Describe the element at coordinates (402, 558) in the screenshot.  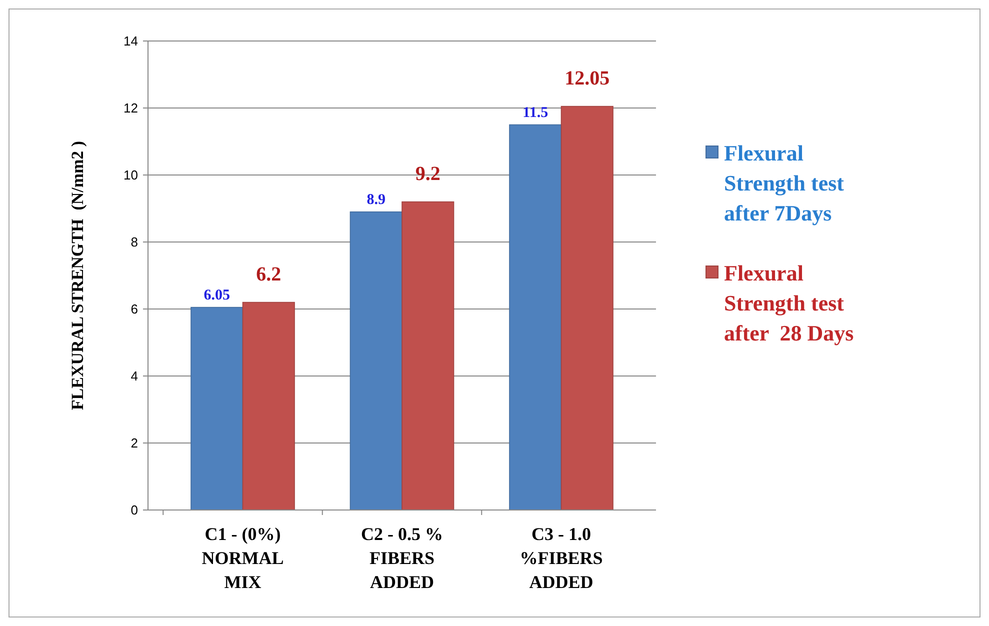
I see `x-tick-label: C2 - 0.5 % FIBERS ADDED` at that location.